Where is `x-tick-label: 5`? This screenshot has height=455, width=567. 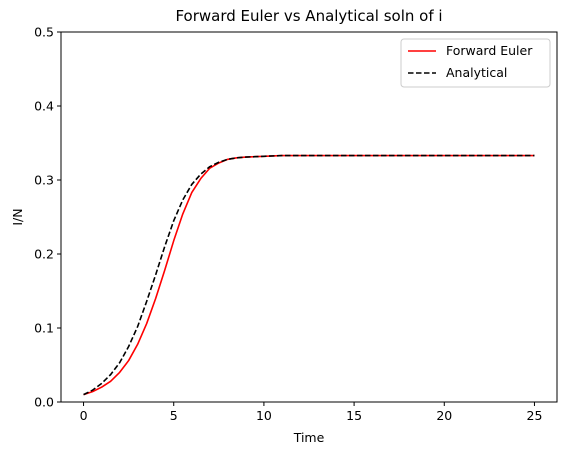 x-tick-label: 5 is located at coordinates (174, 415).